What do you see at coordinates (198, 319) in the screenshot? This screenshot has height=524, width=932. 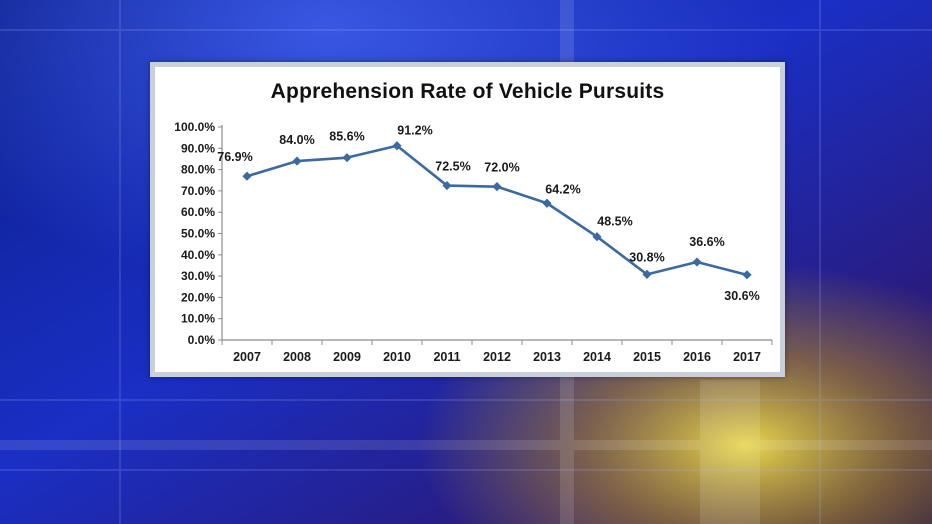 I see `y-tick-label: 10.0%` at bounding box center [198, 319].